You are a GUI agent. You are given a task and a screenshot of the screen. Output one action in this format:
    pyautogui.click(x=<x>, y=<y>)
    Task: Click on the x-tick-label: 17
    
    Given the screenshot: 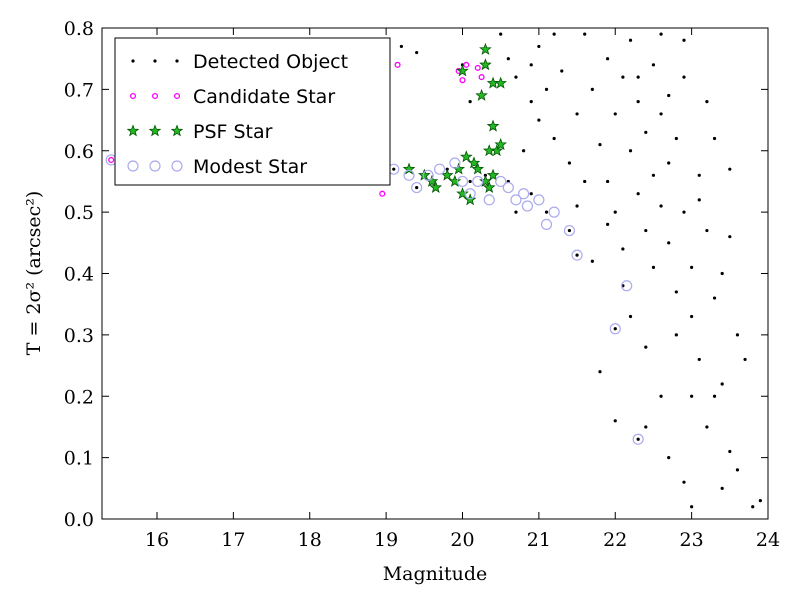 What is the action you would take?
    pyautogui.click(x=233, y=540)
    